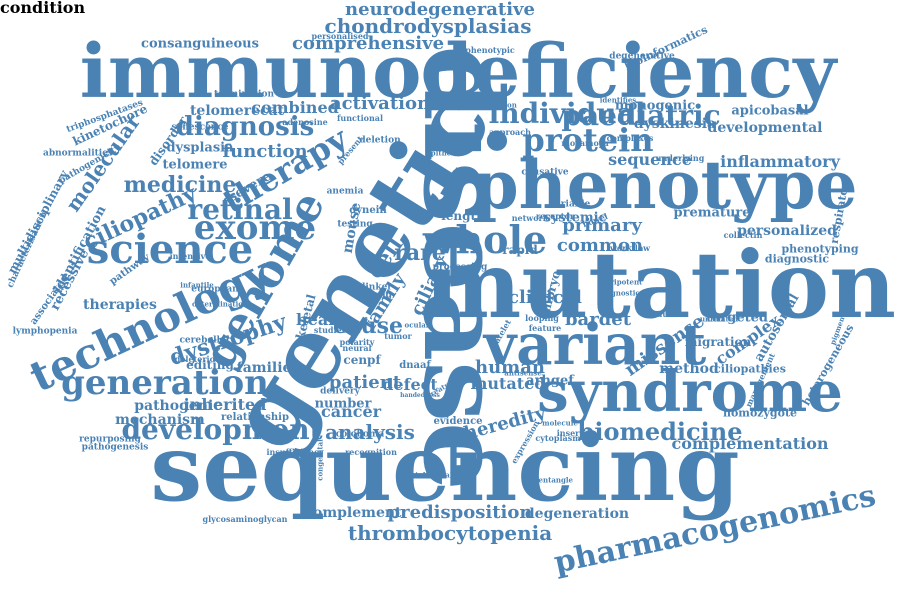 Image resolution: width=900 pixels, height=596 pixels. Describe the element at coordinates (222, 429) in the screenshot. I see `word-development: development` at that location.